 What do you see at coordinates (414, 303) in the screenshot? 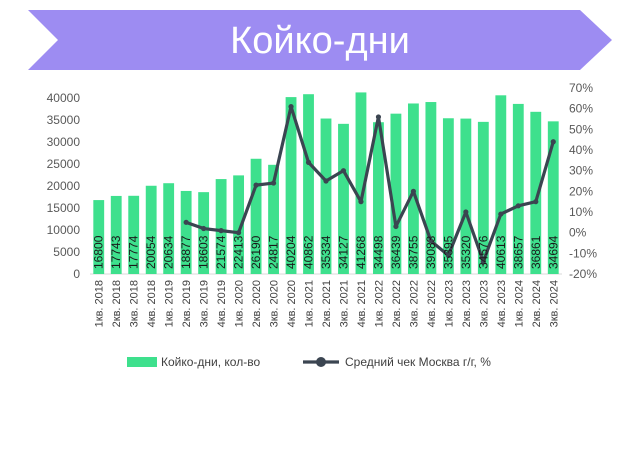
I see `x-tick-label: 3кв. 2022` at bounding box center [414, 303].